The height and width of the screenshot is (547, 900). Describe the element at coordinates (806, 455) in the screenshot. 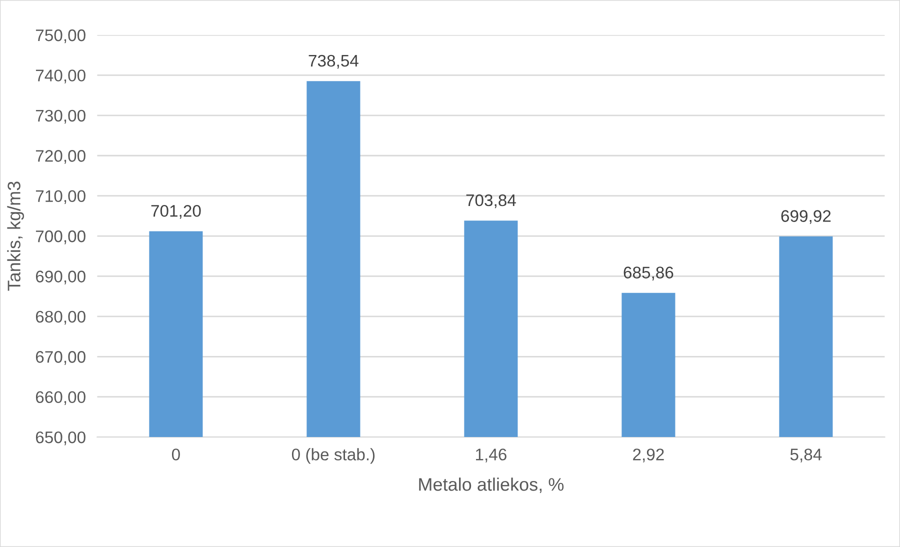

I see `x-tick-label: 5,84` at that location.